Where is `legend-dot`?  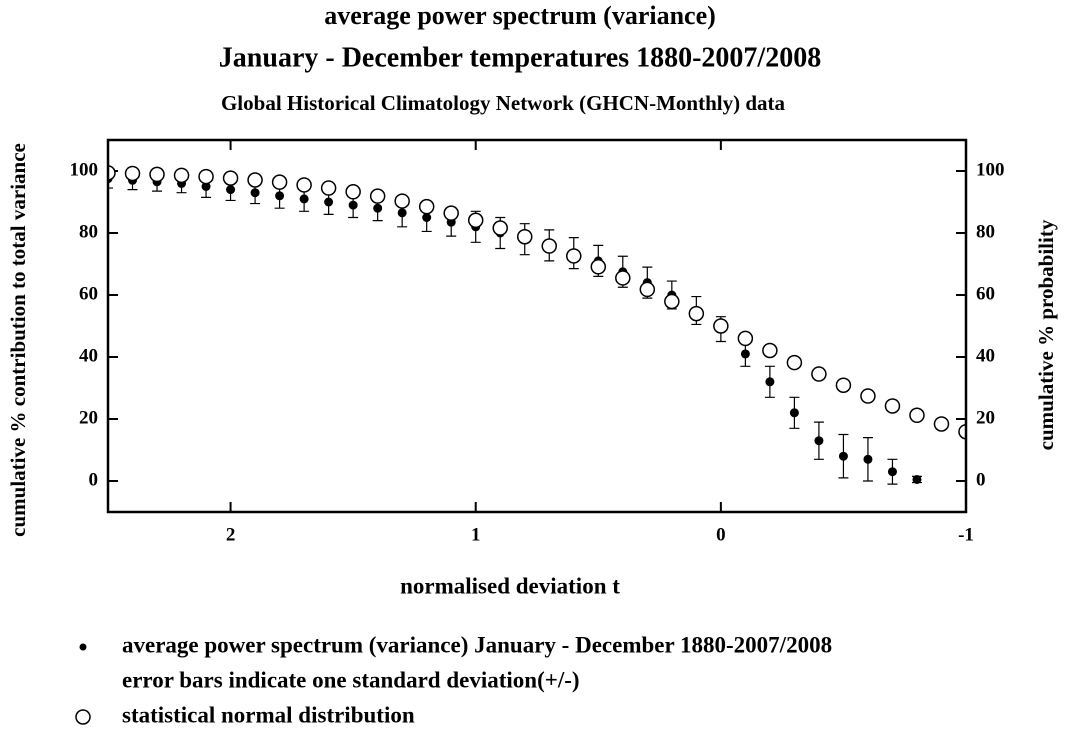 legend-dot is located at coordinates (83, 647).